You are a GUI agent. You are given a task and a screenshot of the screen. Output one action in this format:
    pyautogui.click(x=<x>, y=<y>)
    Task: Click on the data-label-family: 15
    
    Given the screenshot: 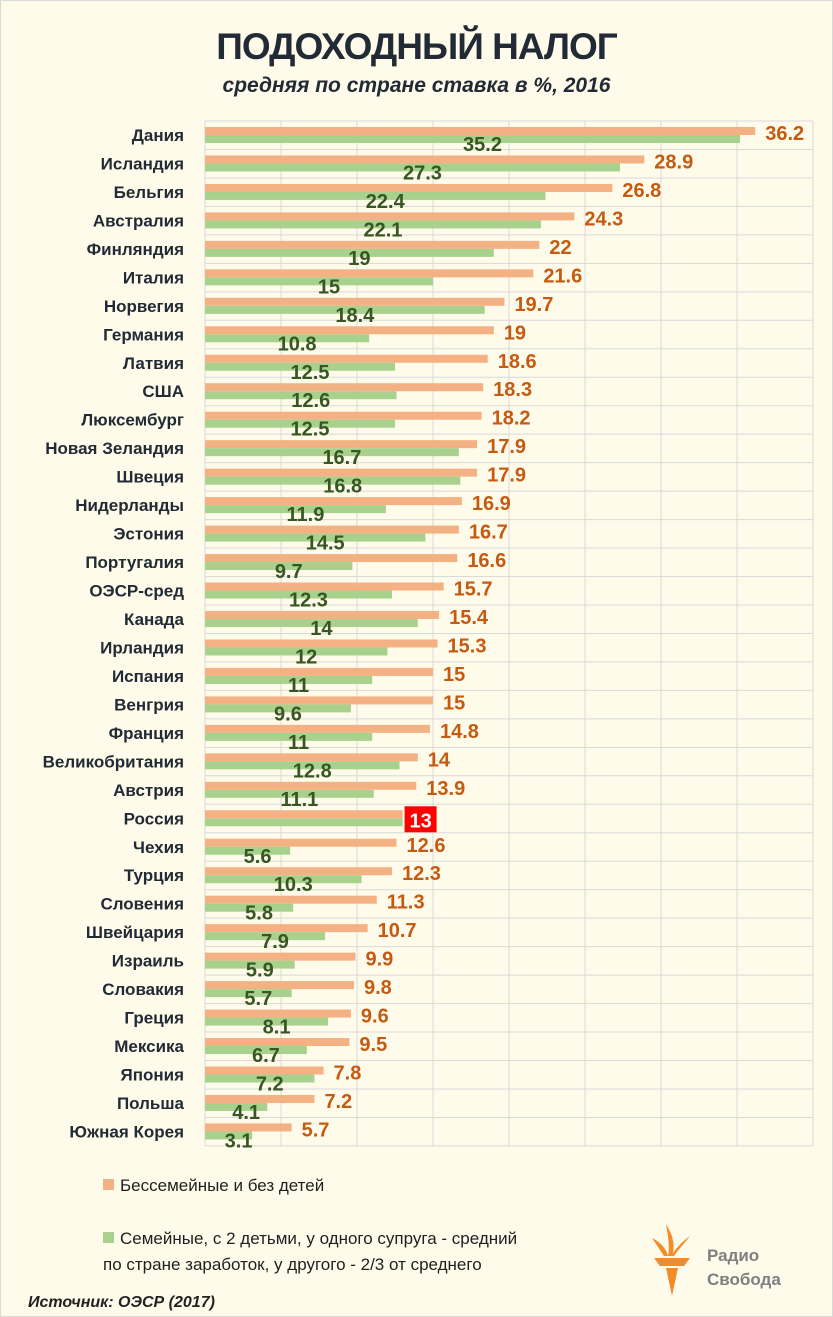 What is the action you would take?
    pyautogui.click(x=329, y=287)
    